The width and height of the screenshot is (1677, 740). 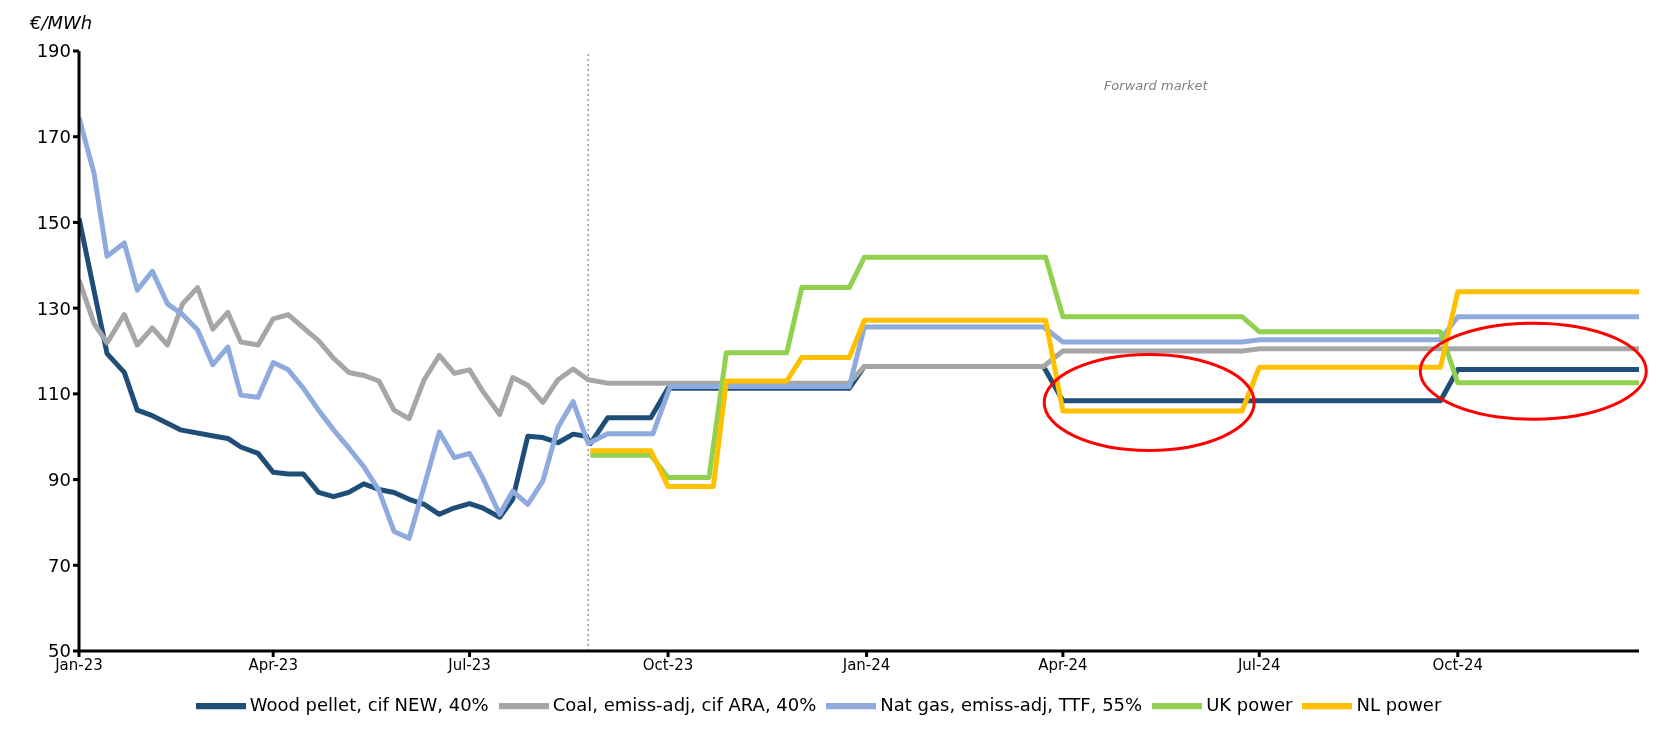 I want to click on x-tick-label: Apr-23, so click(x=273, y=664).